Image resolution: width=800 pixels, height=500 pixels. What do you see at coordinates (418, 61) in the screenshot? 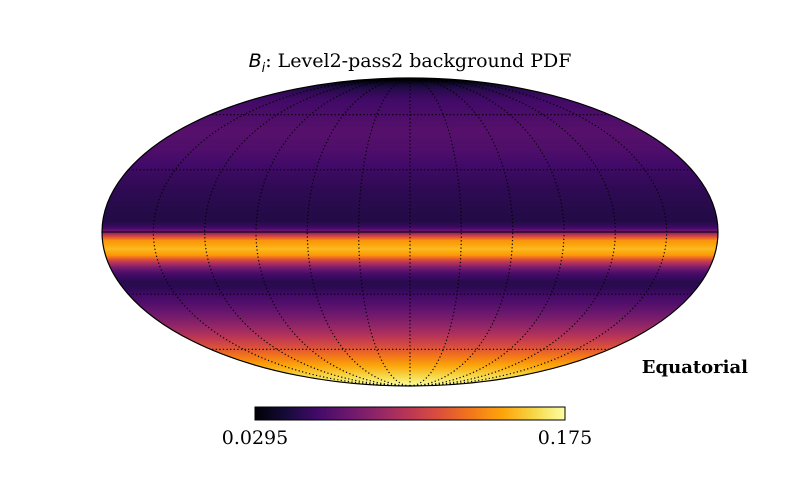
I see `title-text: : Level2-pass2 background PDF` at bounding box center [418, 61].